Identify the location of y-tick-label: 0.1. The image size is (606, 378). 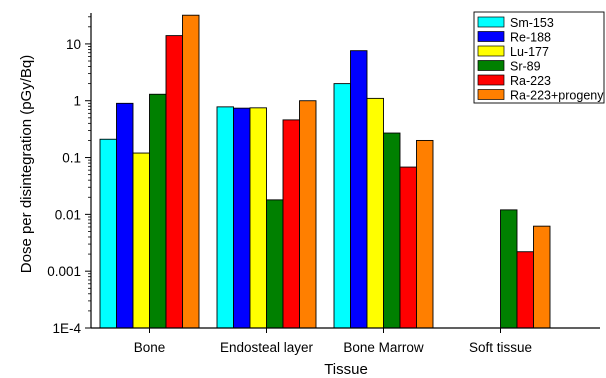
(71, 158).